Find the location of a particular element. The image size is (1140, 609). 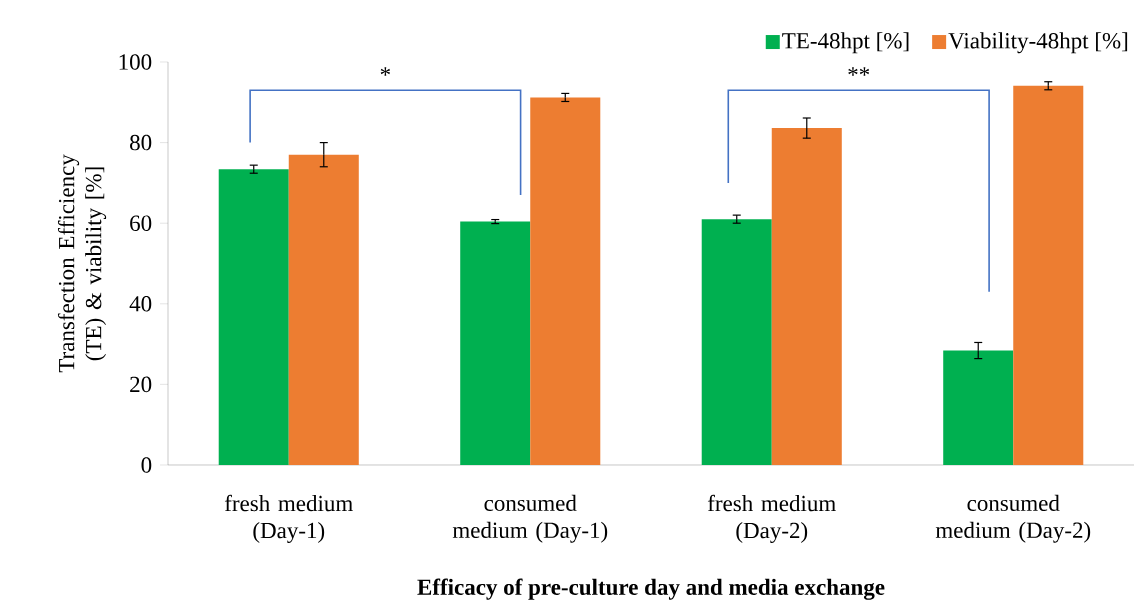

y-tick-label: 0 is located at coordinates (146, 465).